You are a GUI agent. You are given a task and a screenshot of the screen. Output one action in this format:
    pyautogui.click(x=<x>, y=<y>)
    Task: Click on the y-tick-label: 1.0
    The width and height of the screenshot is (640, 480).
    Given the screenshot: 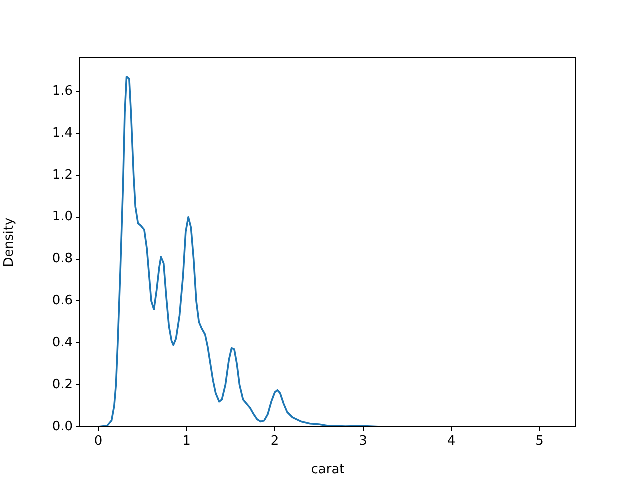 What is the action you would take?
    pyautogui.click(x=62, y=217)
    